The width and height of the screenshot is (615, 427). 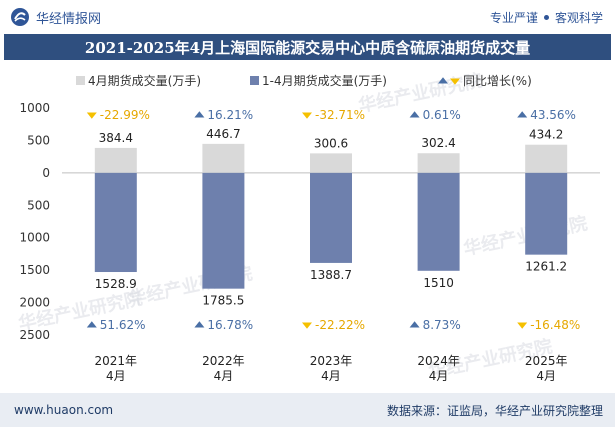 I want to click on tagline-dot-icon, so click(x=546, y=17).